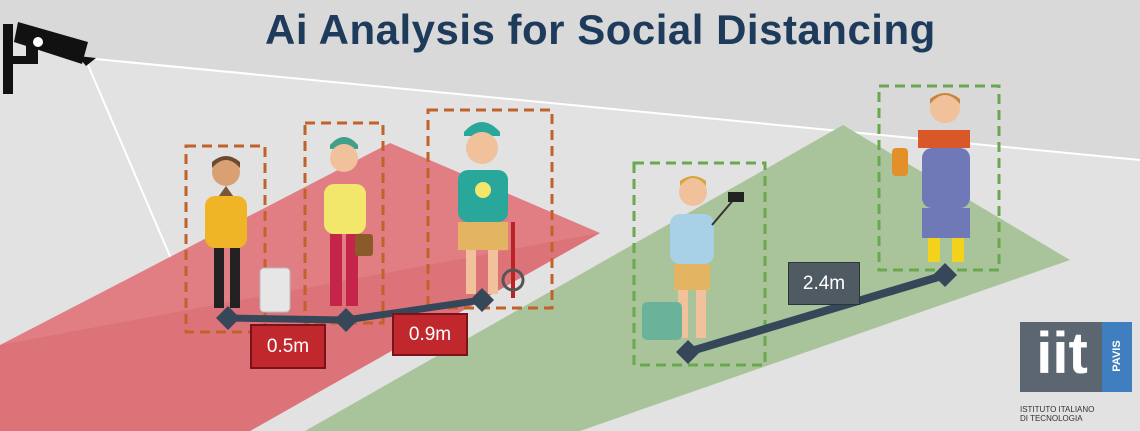 The image size is (1140, 431). I want to click on cctv-camera-icon, so click(49, 58).